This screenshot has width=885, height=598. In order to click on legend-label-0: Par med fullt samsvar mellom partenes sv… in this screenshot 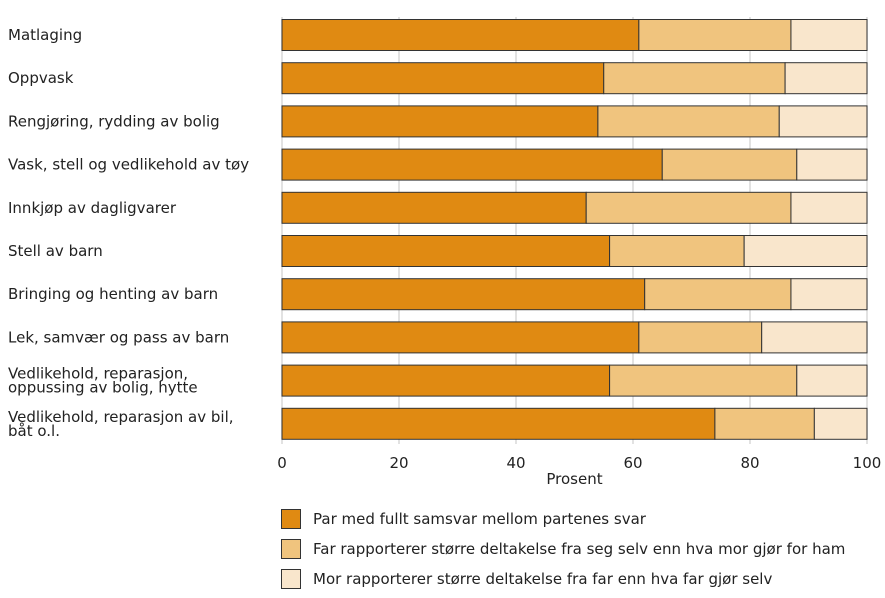, I will do `click(479, 519)`.